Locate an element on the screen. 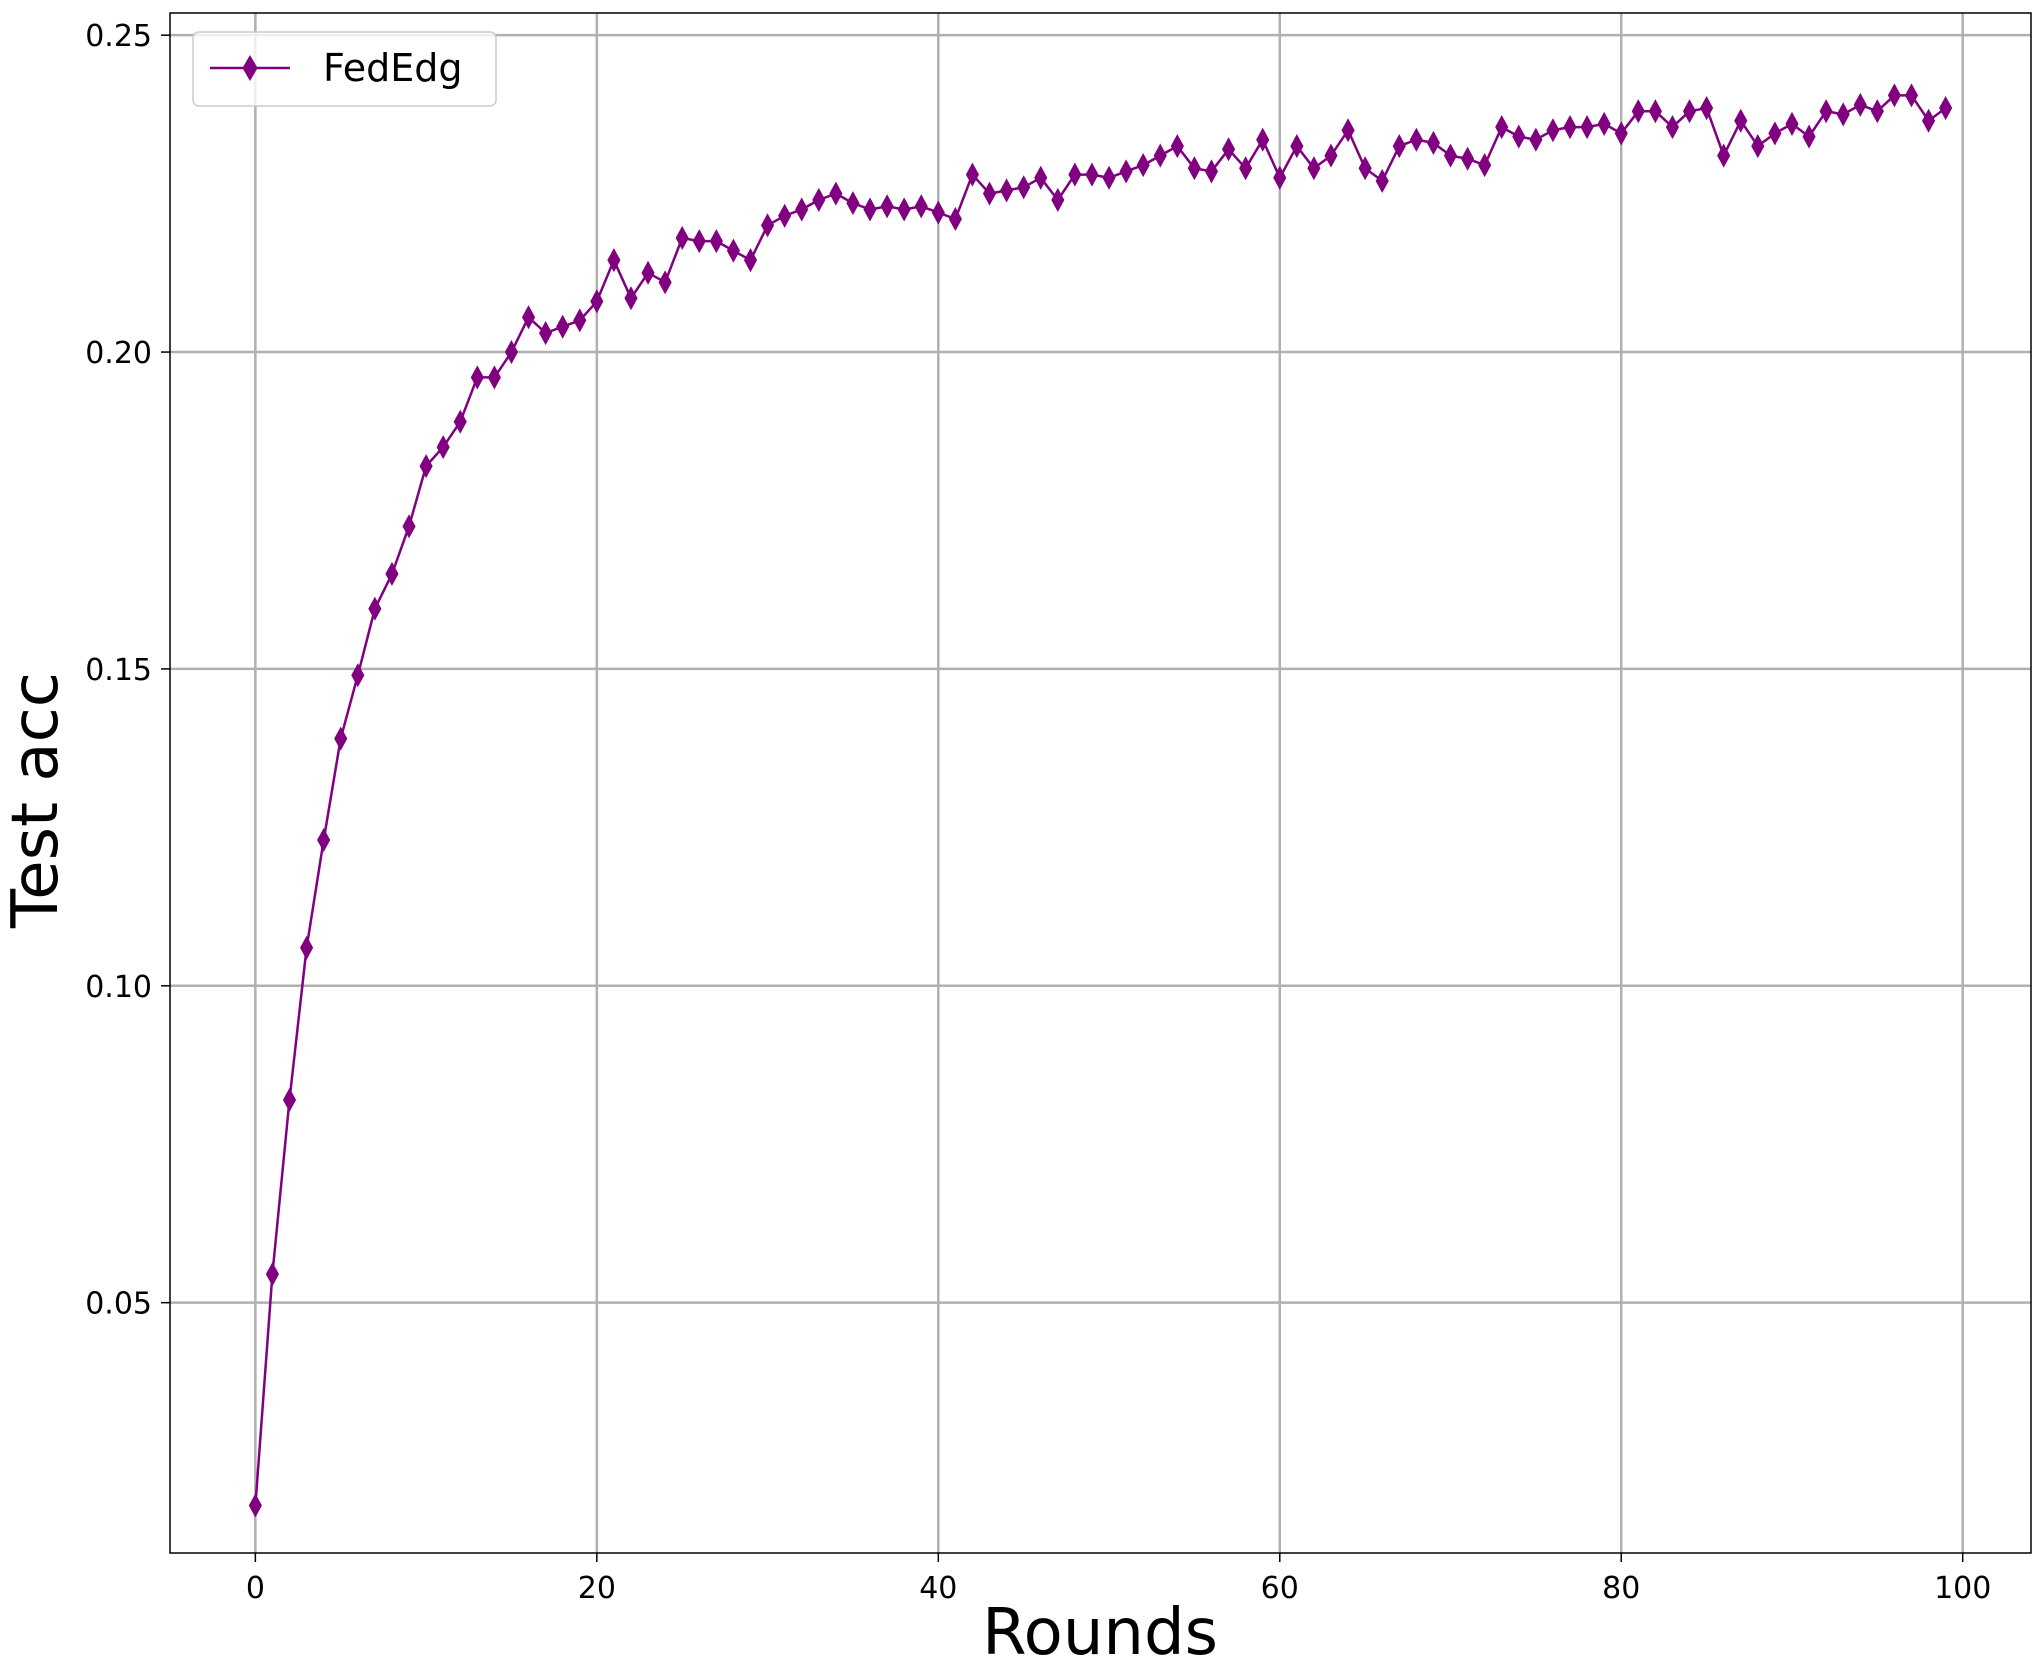  legend-marker-fededg is located at coordinates (250, 68).